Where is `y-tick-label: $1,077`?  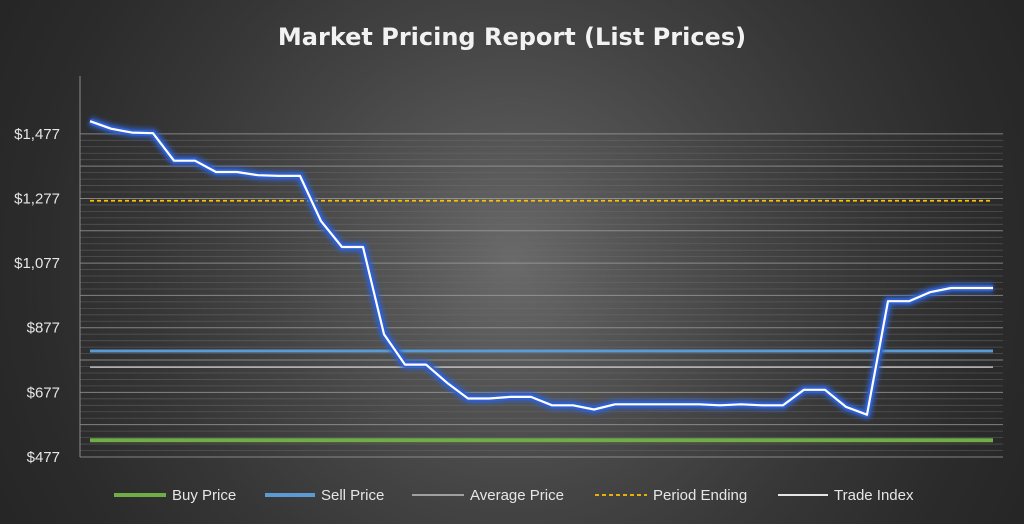
y-tick-label: $1,077 is located at coordinates (37, 263).